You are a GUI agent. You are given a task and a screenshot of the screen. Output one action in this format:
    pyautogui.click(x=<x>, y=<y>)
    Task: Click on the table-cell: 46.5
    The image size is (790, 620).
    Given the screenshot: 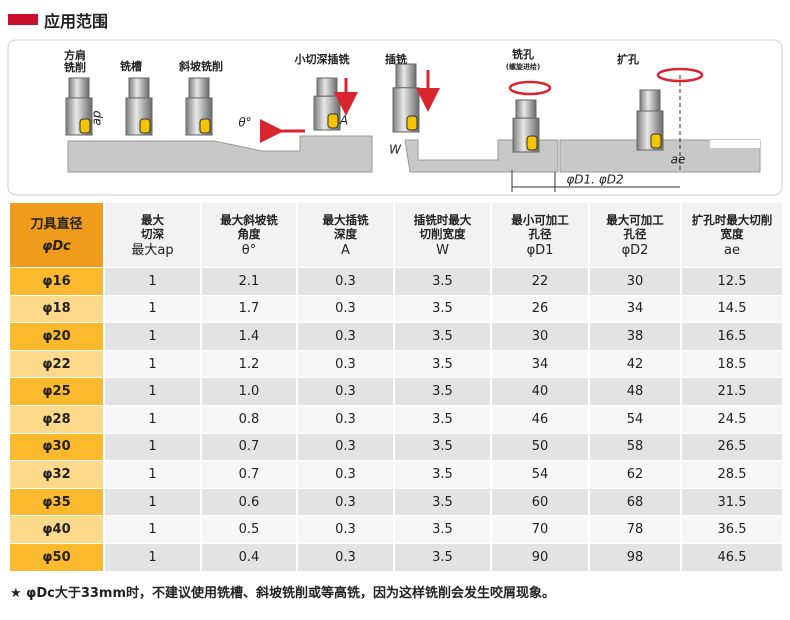 What is the action you would take?
    pyautogui.click(x=732, y=557)
    